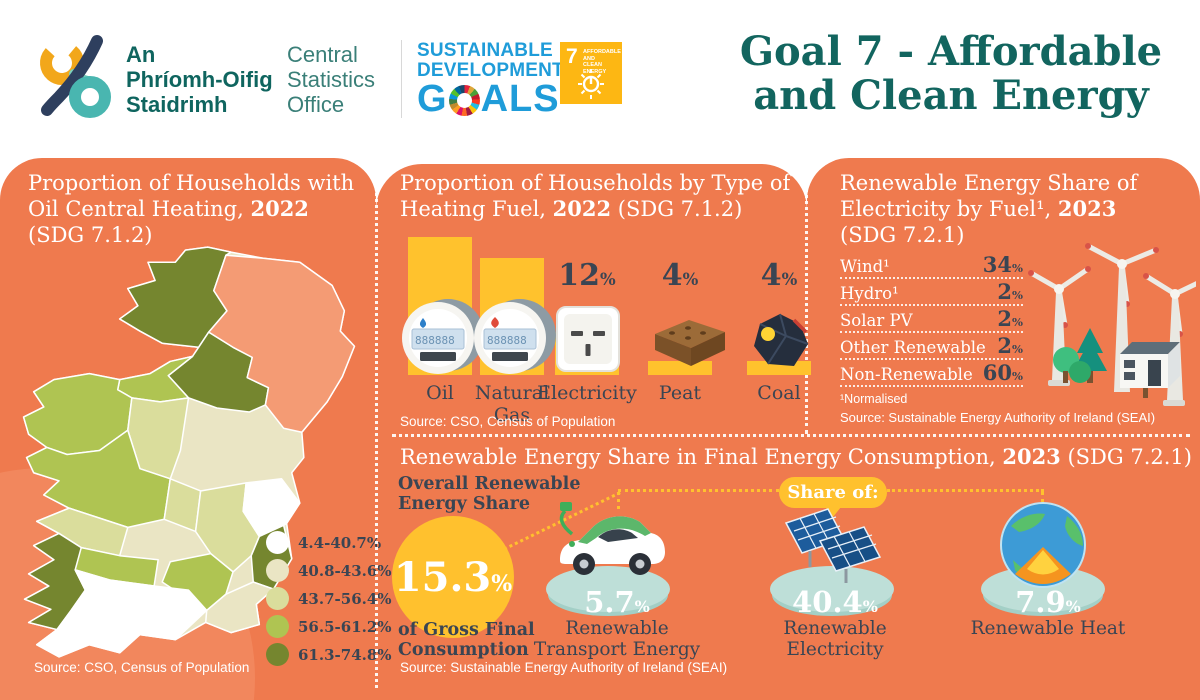 This screenshot has width=1200, height=700. I want to click on sun-power-icon, so click(591, 84).